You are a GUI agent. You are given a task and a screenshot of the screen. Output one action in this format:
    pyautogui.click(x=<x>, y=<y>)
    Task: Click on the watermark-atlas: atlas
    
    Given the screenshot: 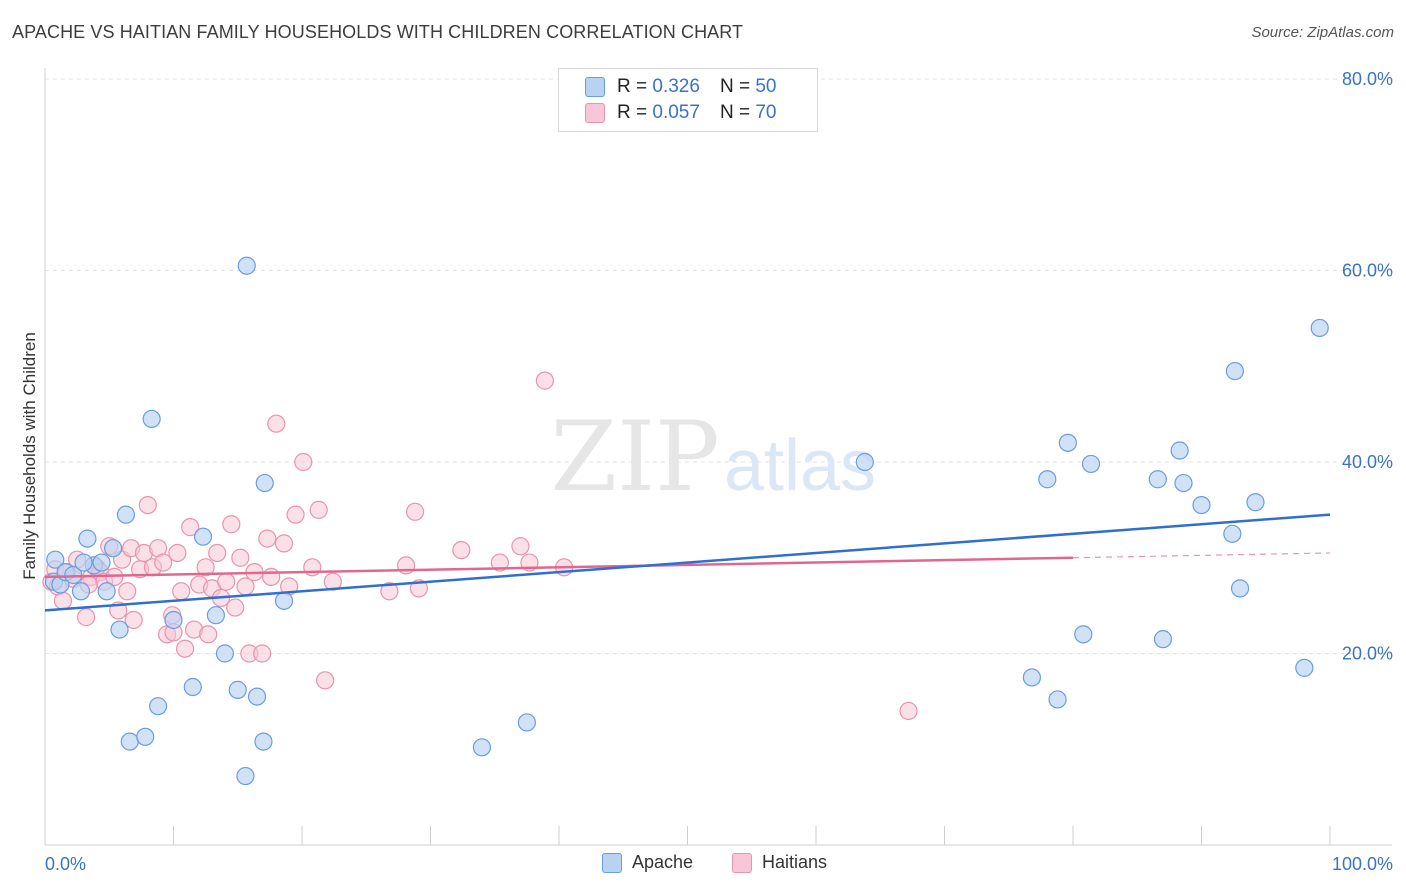 What is the action you would take?
    pyautogui.click(x=800, y=466)
    